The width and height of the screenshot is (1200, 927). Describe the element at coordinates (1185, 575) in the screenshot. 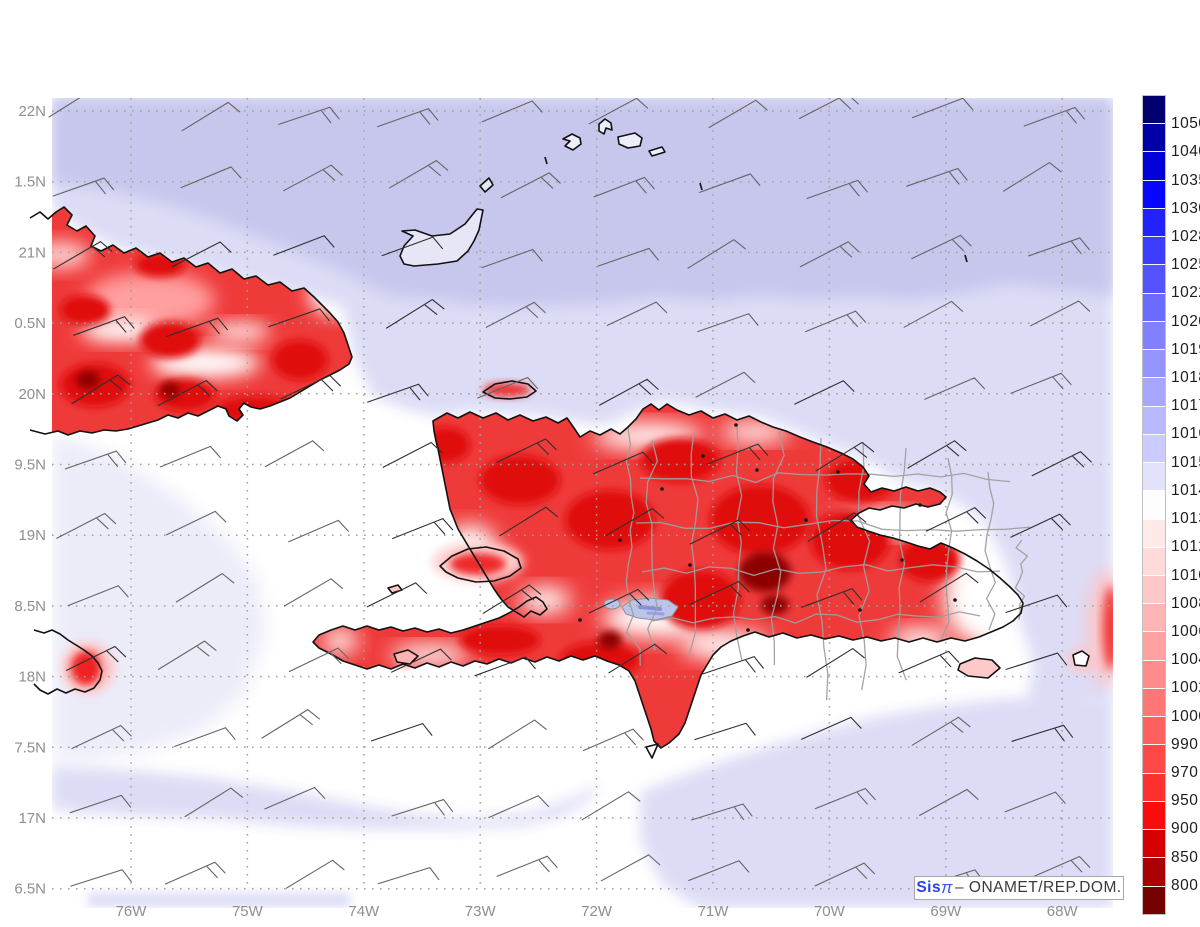

I see `colorbar-tick-label: 1010` at that location.